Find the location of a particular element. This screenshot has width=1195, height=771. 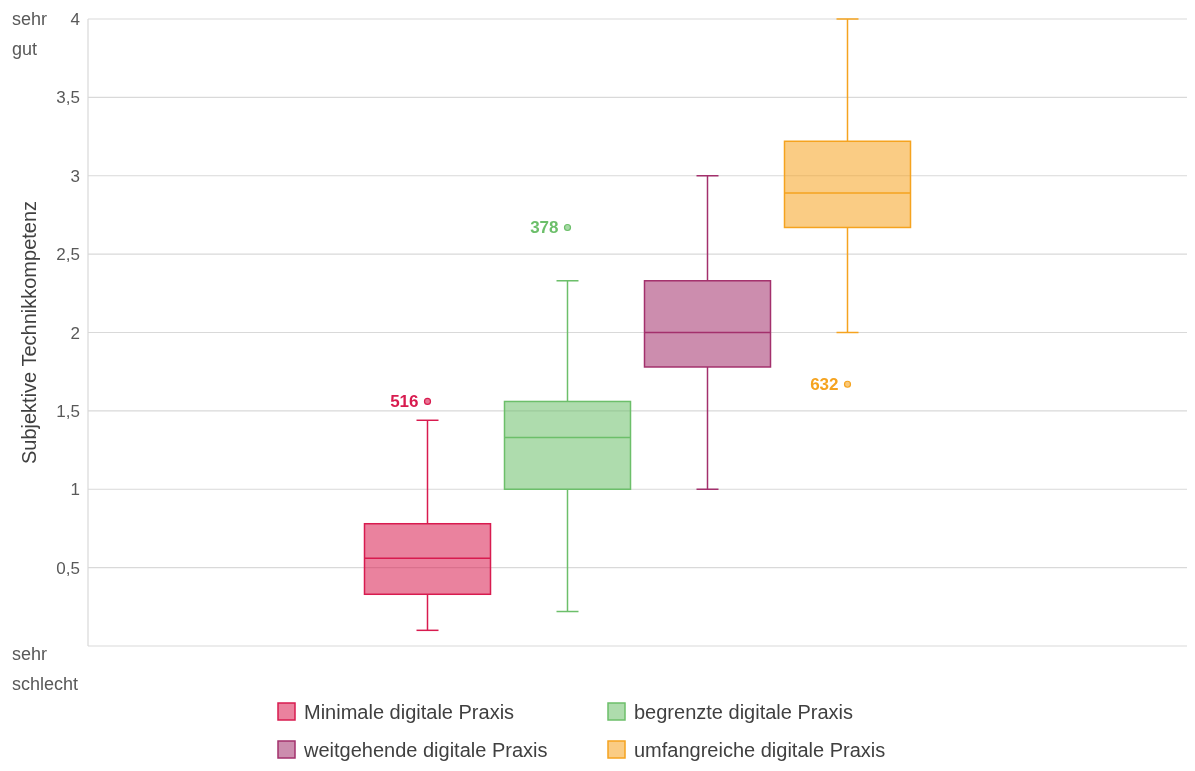

legend-label: umfangreiche digitale Praxis is located at coordinates (760, 750).